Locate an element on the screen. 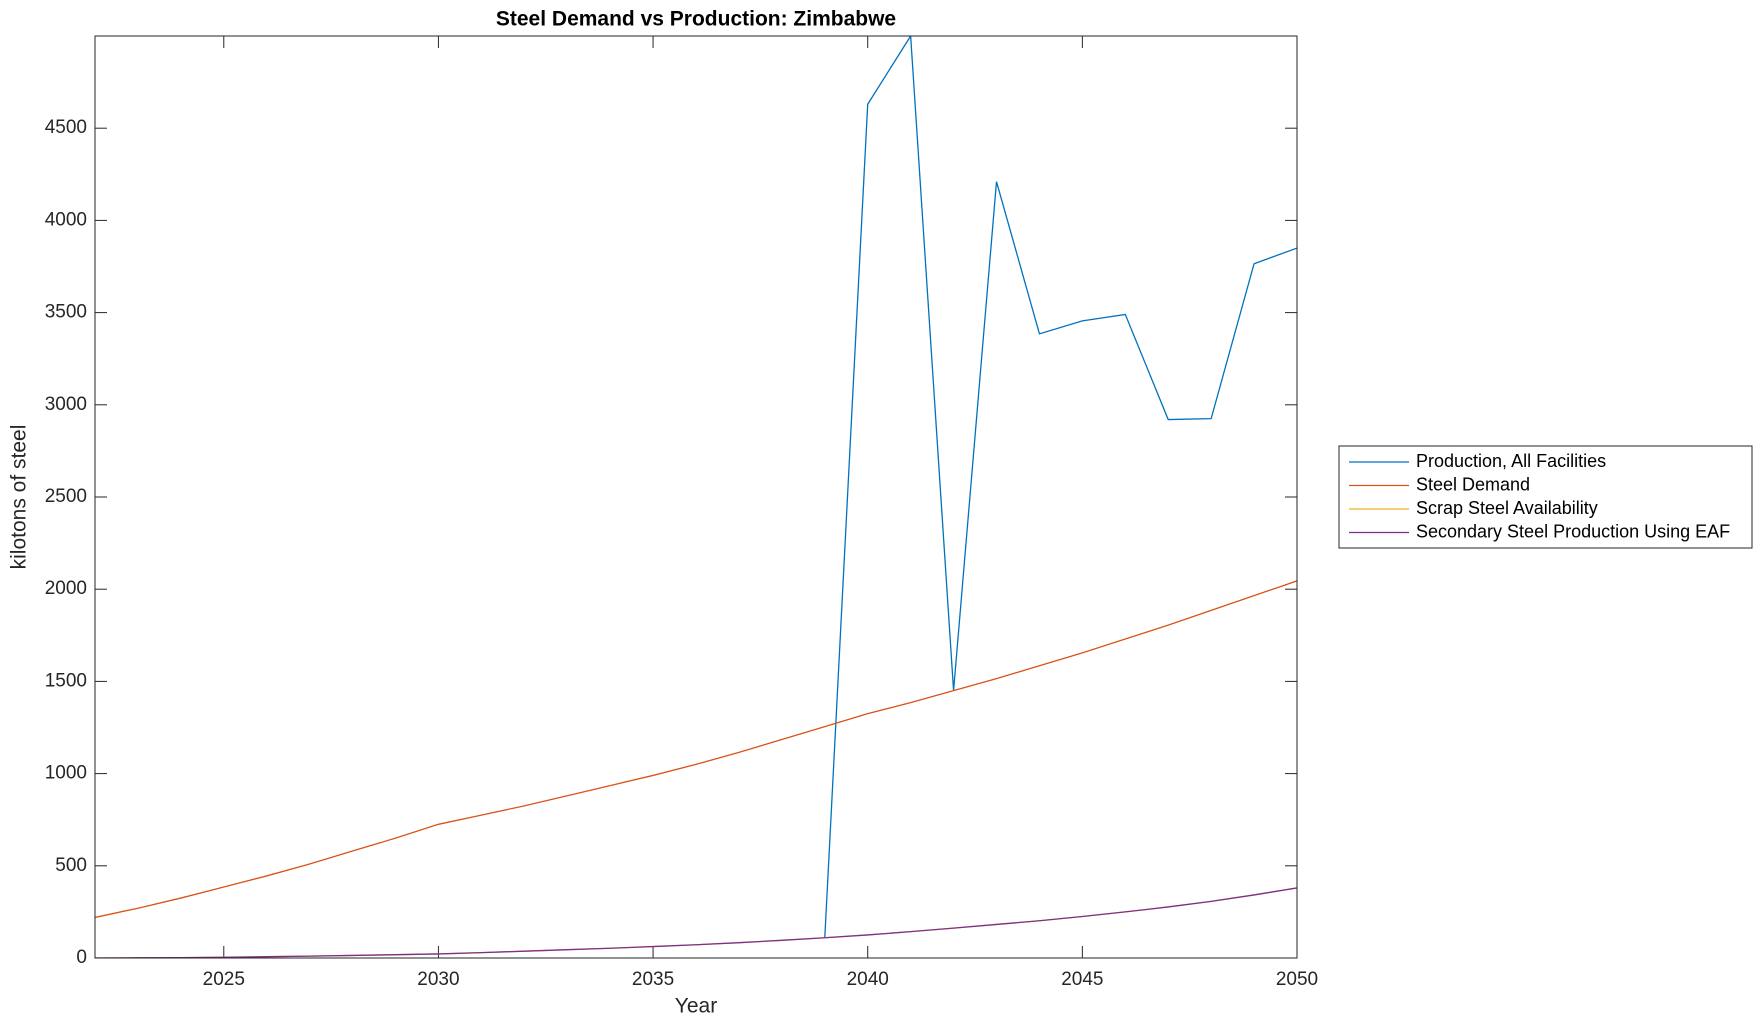 This screenshot has height=1021, width=1756. y-tick-label: 4500 is located at coordinates (66, 127).